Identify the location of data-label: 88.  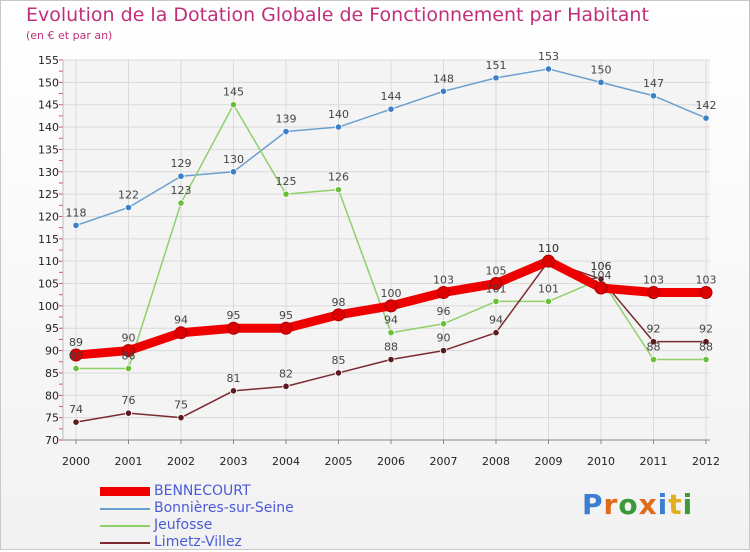
(654, 347).